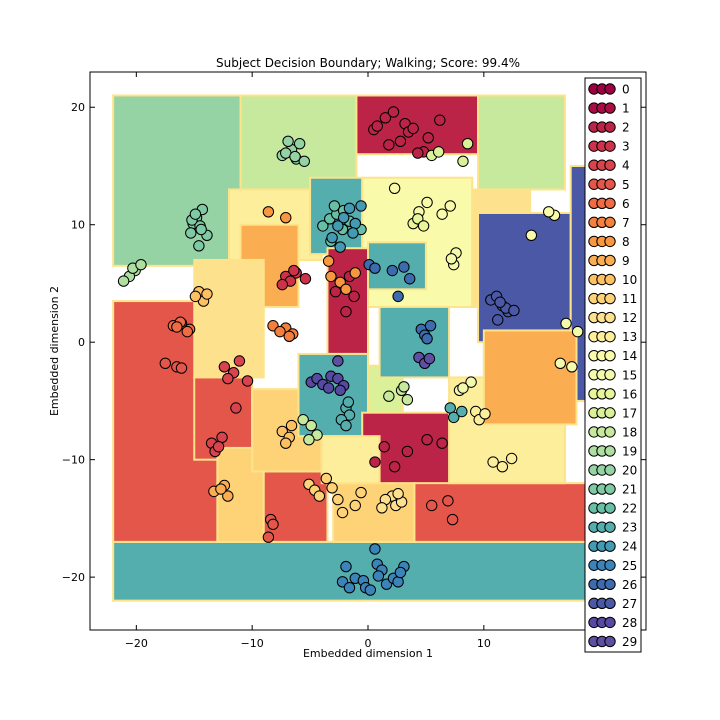 Image resolution: width=720 pixels, height=720 pixels. I want to click on legend-label: 1, so click(626, 109).